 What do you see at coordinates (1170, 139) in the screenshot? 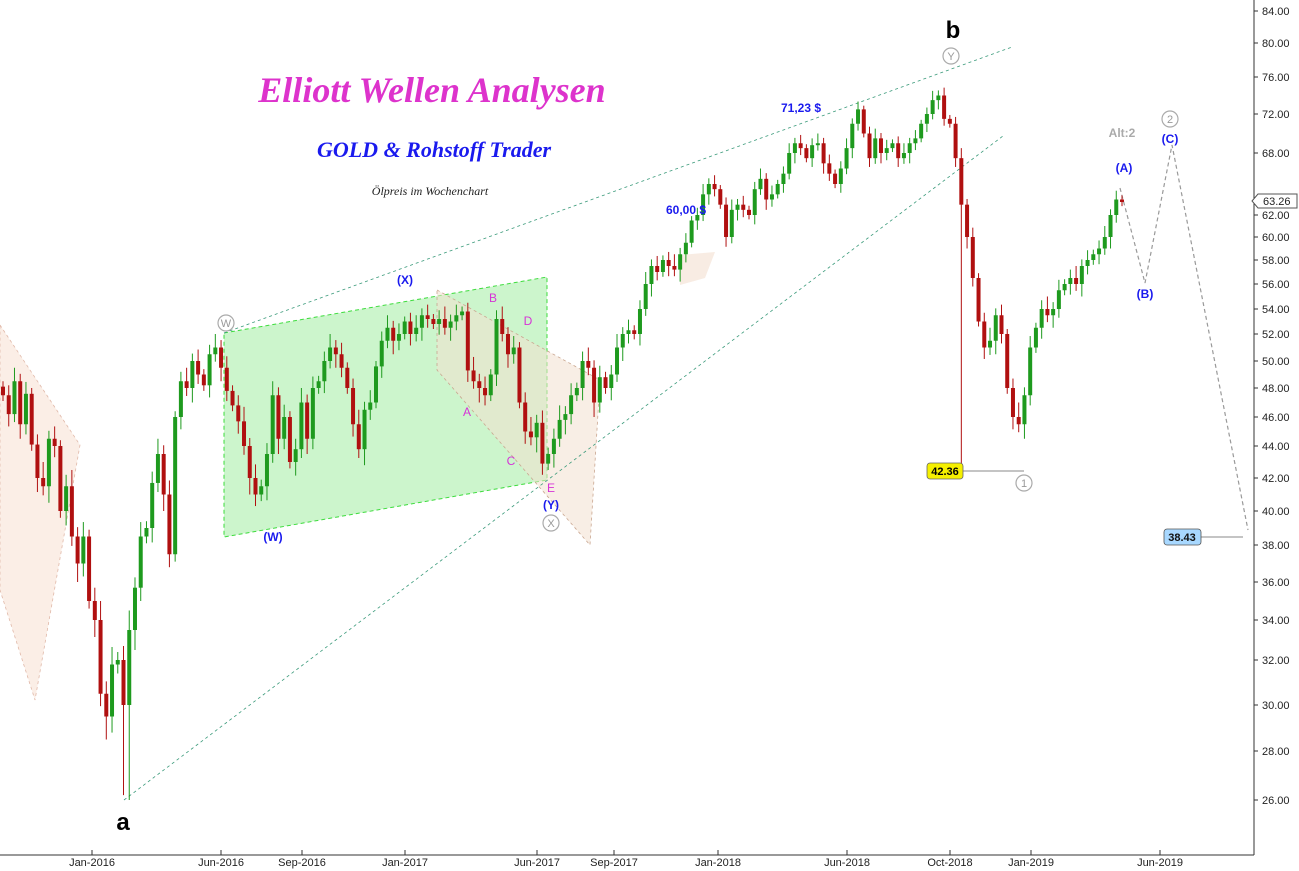
I see `wave-C-big: (C)` at bounding box center [1170, 139].